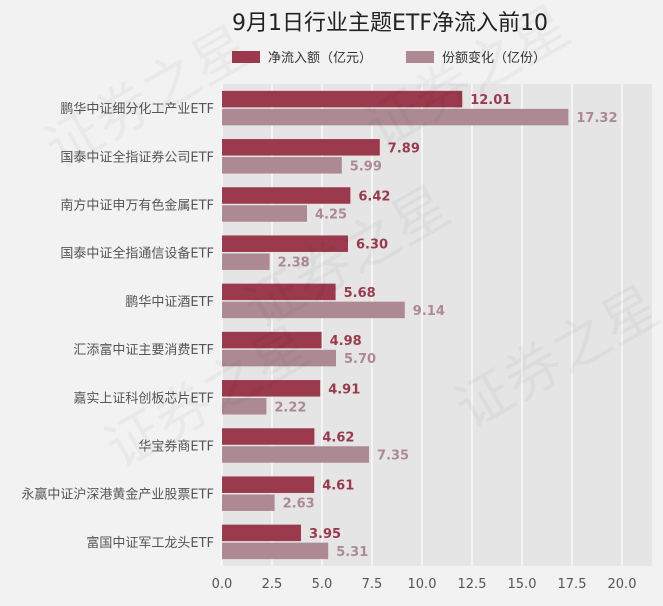 The width and height of the screenshot is (663, 606). What do you see at coordinates (137, 109) in the screenshot?
I see `category-label: 鹏华中证细分化工产业ETF` at bounding box center [137, 109].